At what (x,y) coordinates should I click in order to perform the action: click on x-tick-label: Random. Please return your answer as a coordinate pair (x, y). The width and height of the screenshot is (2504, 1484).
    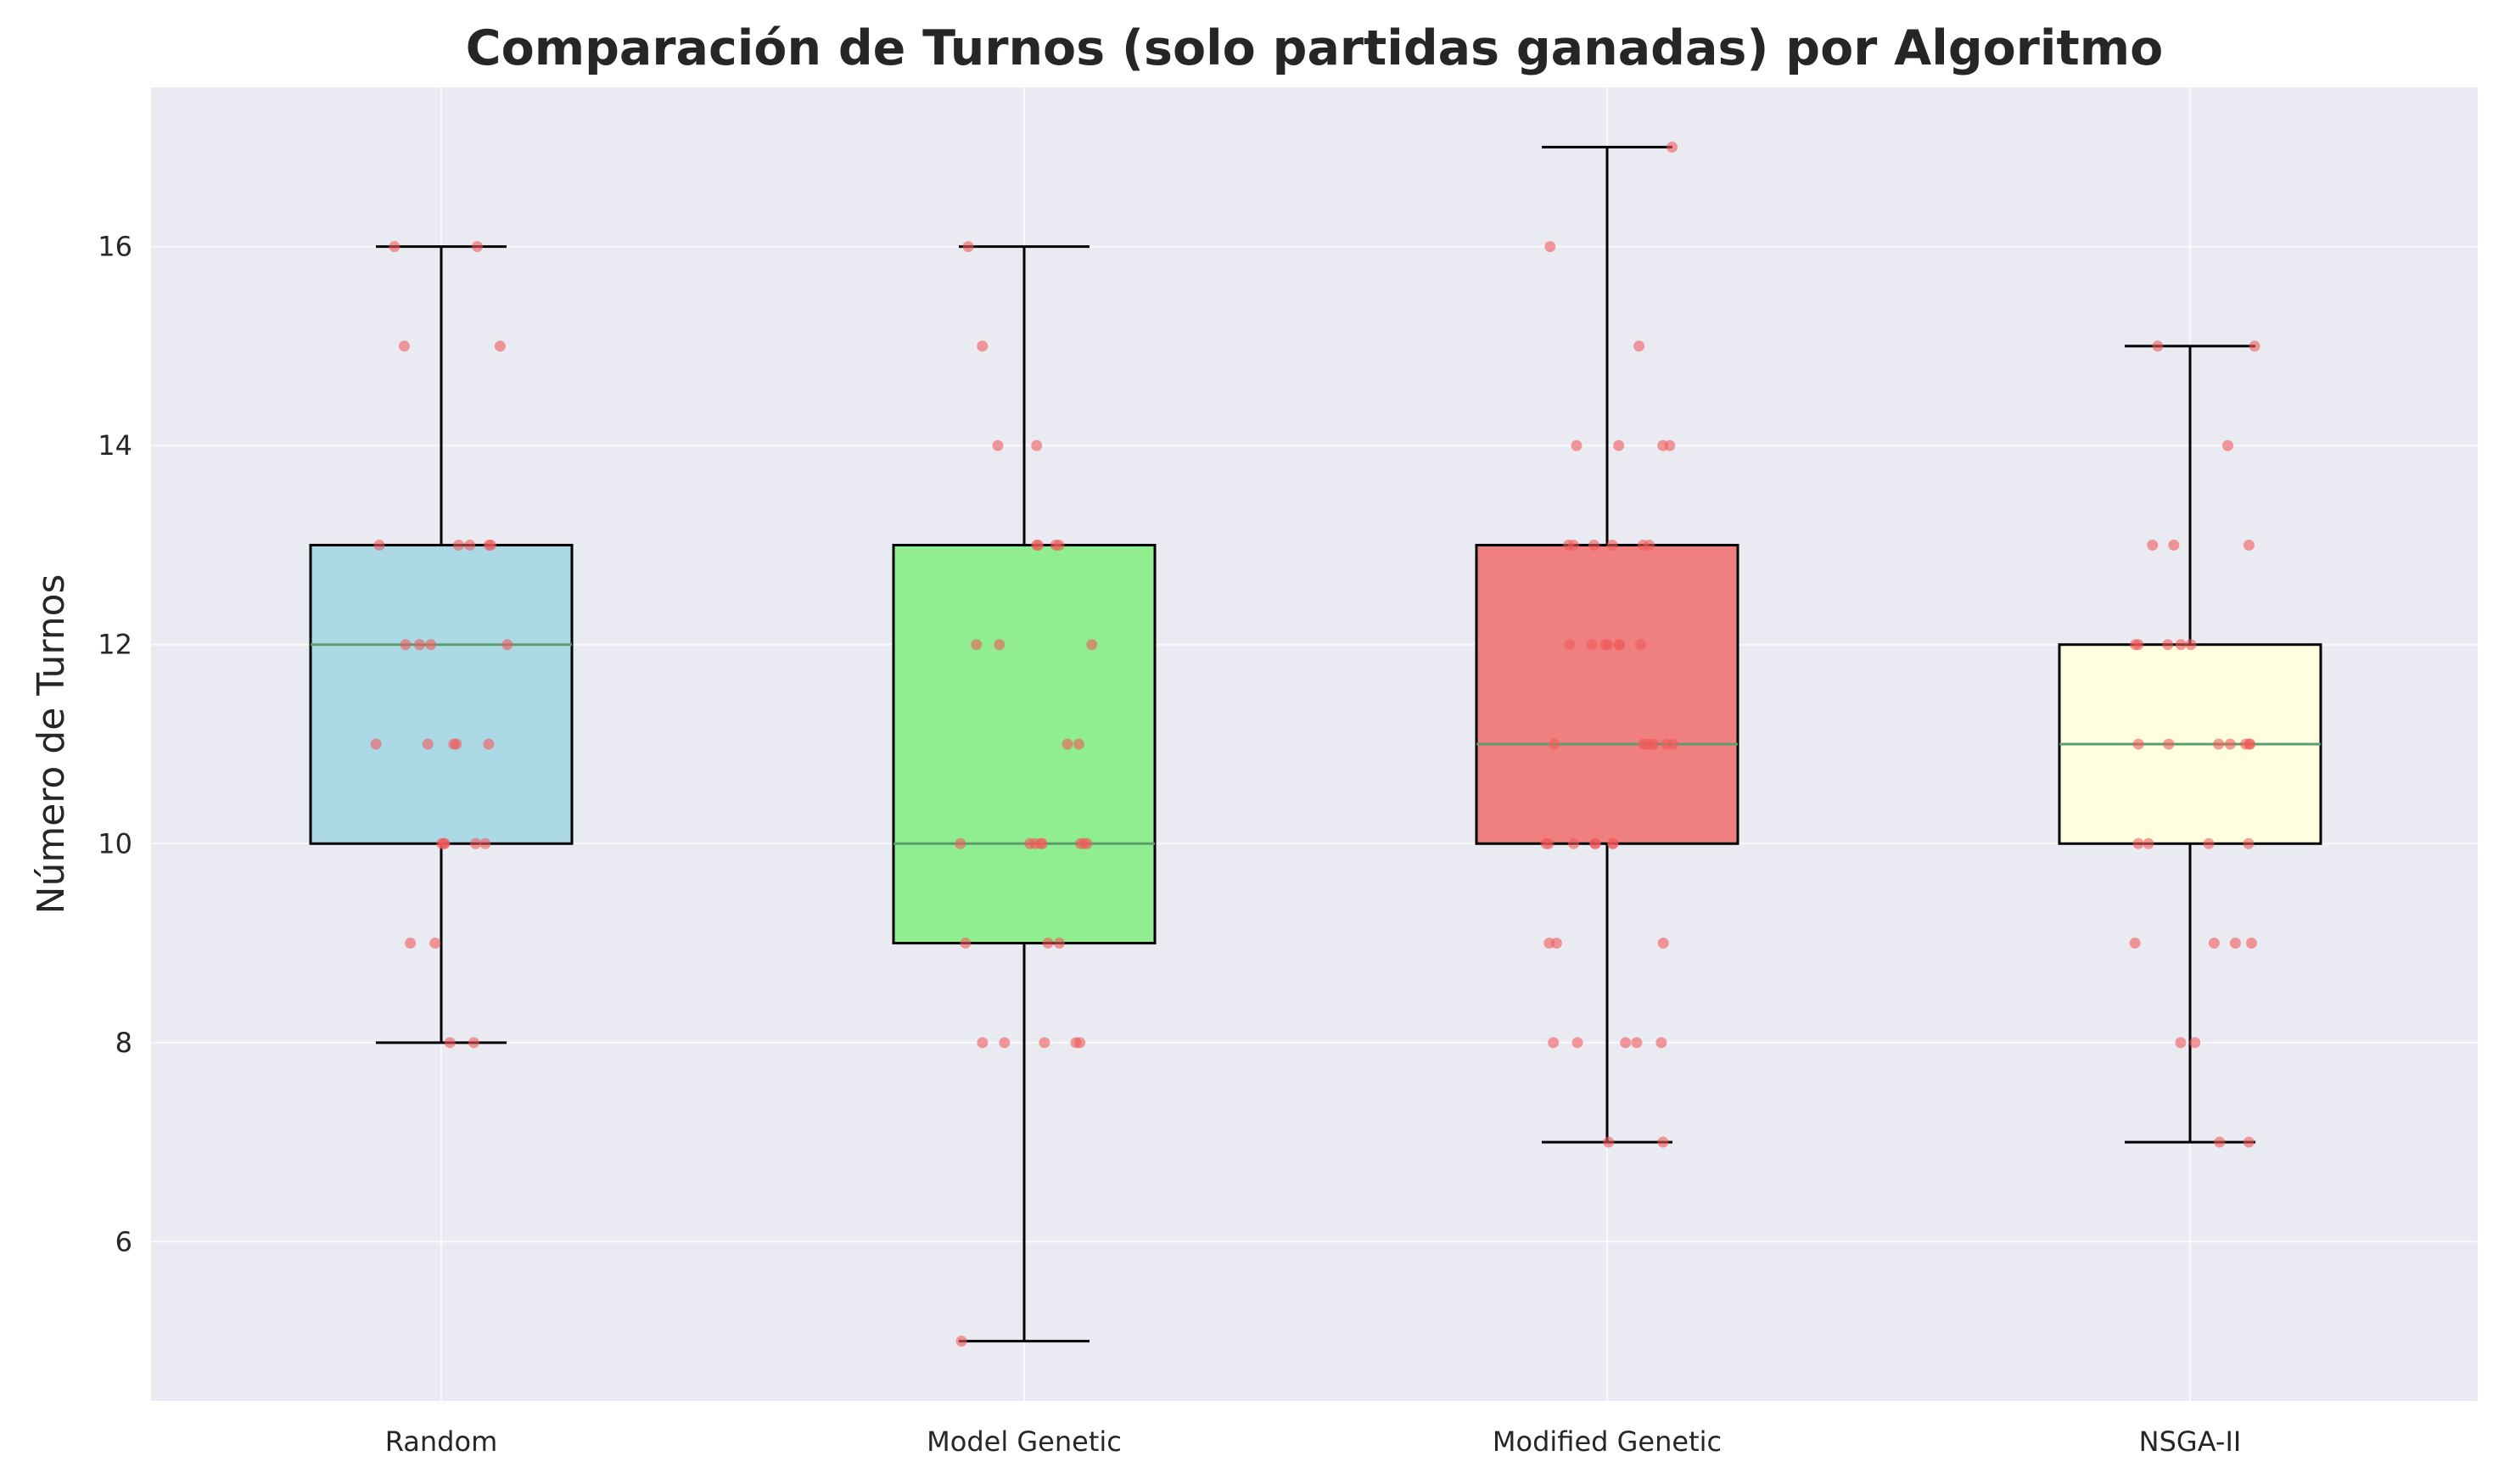
    Looking at the image, I should click on (441, 1441).